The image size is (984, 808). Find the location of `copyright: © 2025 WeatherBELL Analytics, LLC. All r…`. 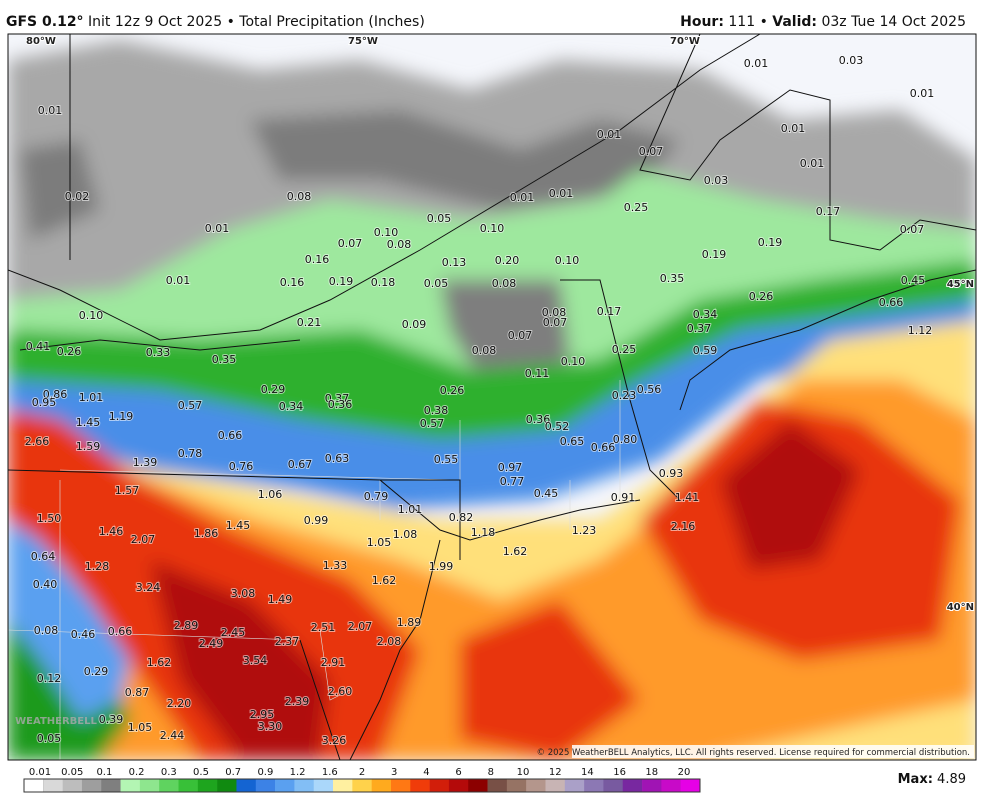

copyright: © 2025 WeatherBELL Analytics, LLC. All r… is located at coordinates (753, 753).